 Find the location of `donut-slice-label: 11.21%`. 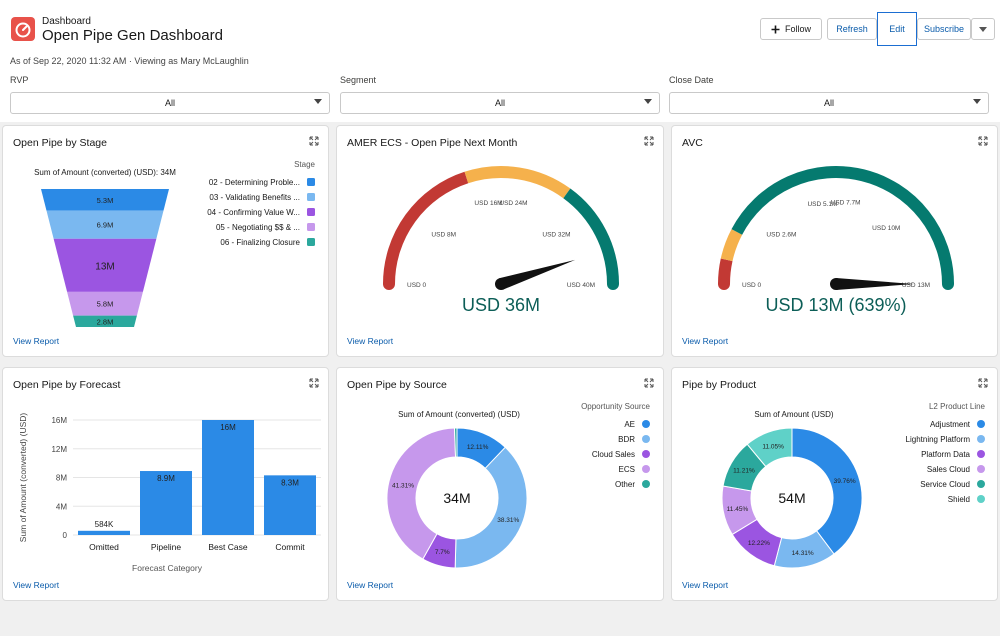

donut-slice-label: 11.21% is located at coordinates (744, 471).